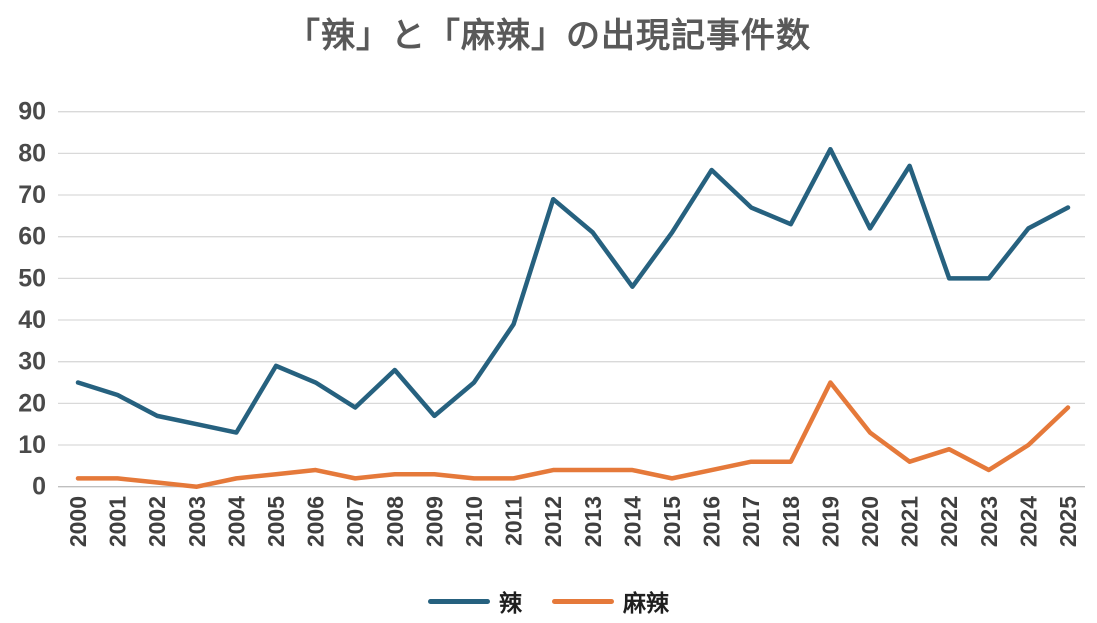  I want to click on y-axis-label-20: 20, so click(32, 403).